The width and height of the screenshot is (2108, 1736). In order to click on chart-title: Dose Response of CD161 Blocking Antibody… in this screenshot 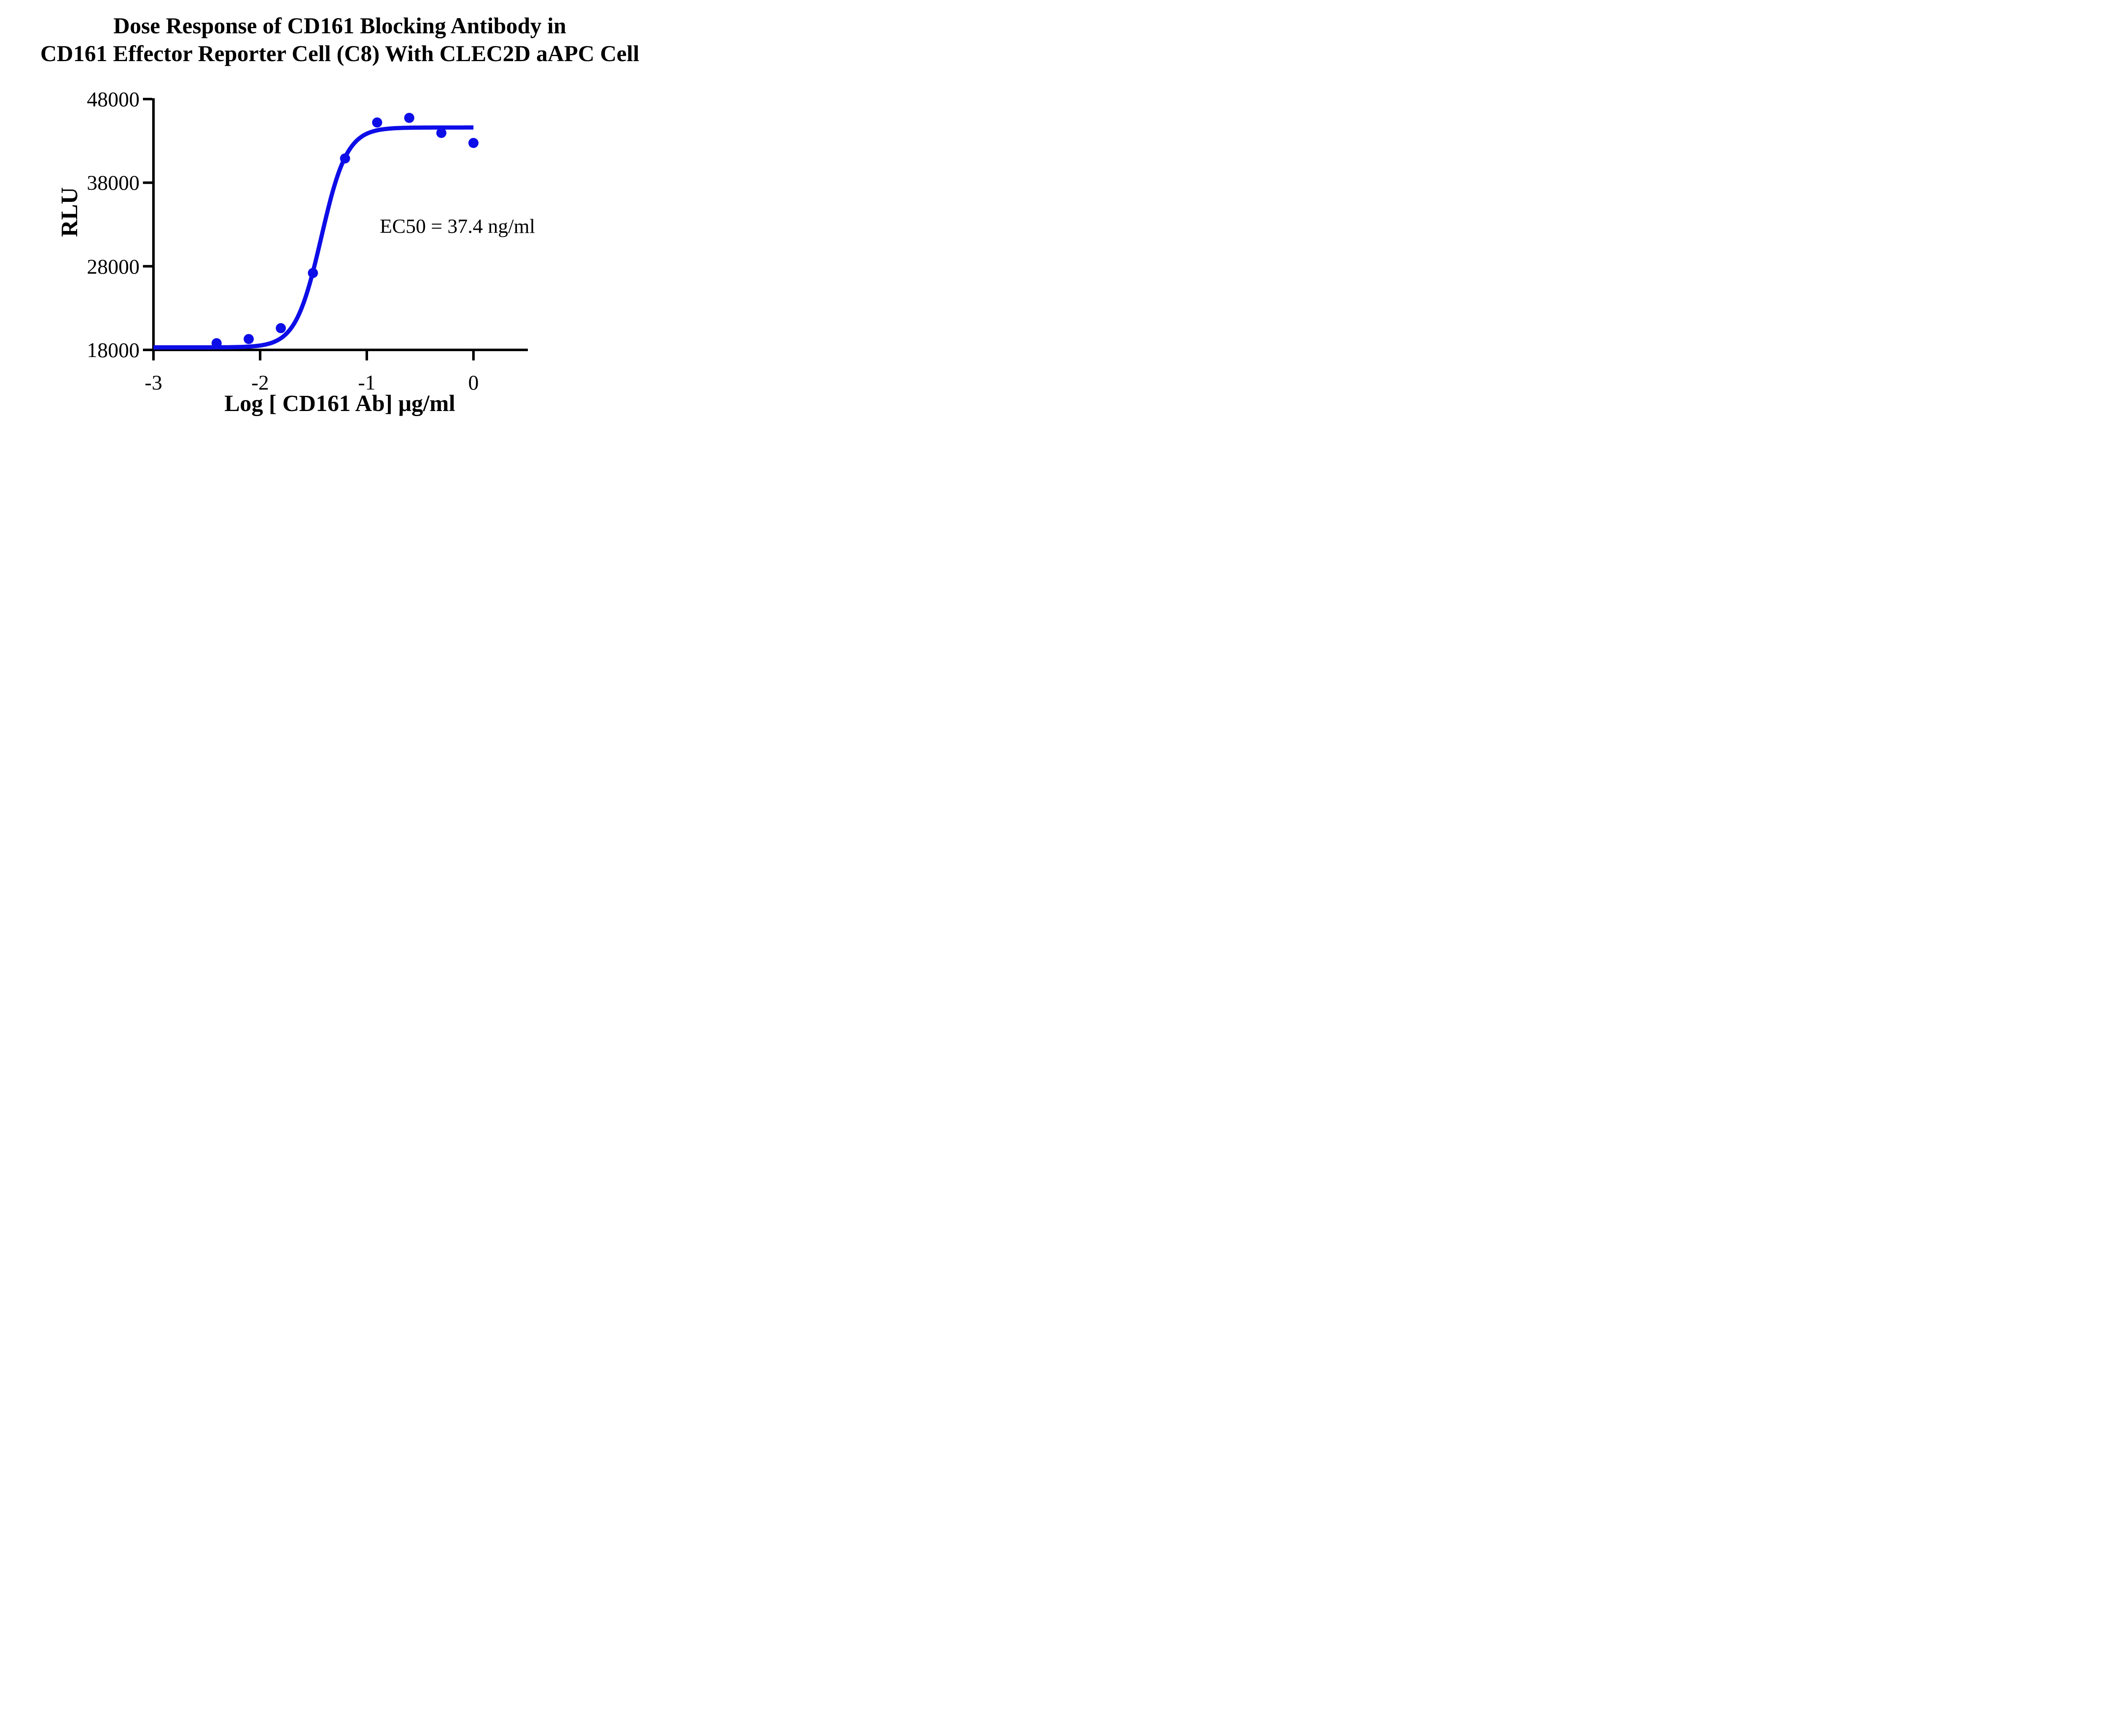, I will do `click(340, 39)`.